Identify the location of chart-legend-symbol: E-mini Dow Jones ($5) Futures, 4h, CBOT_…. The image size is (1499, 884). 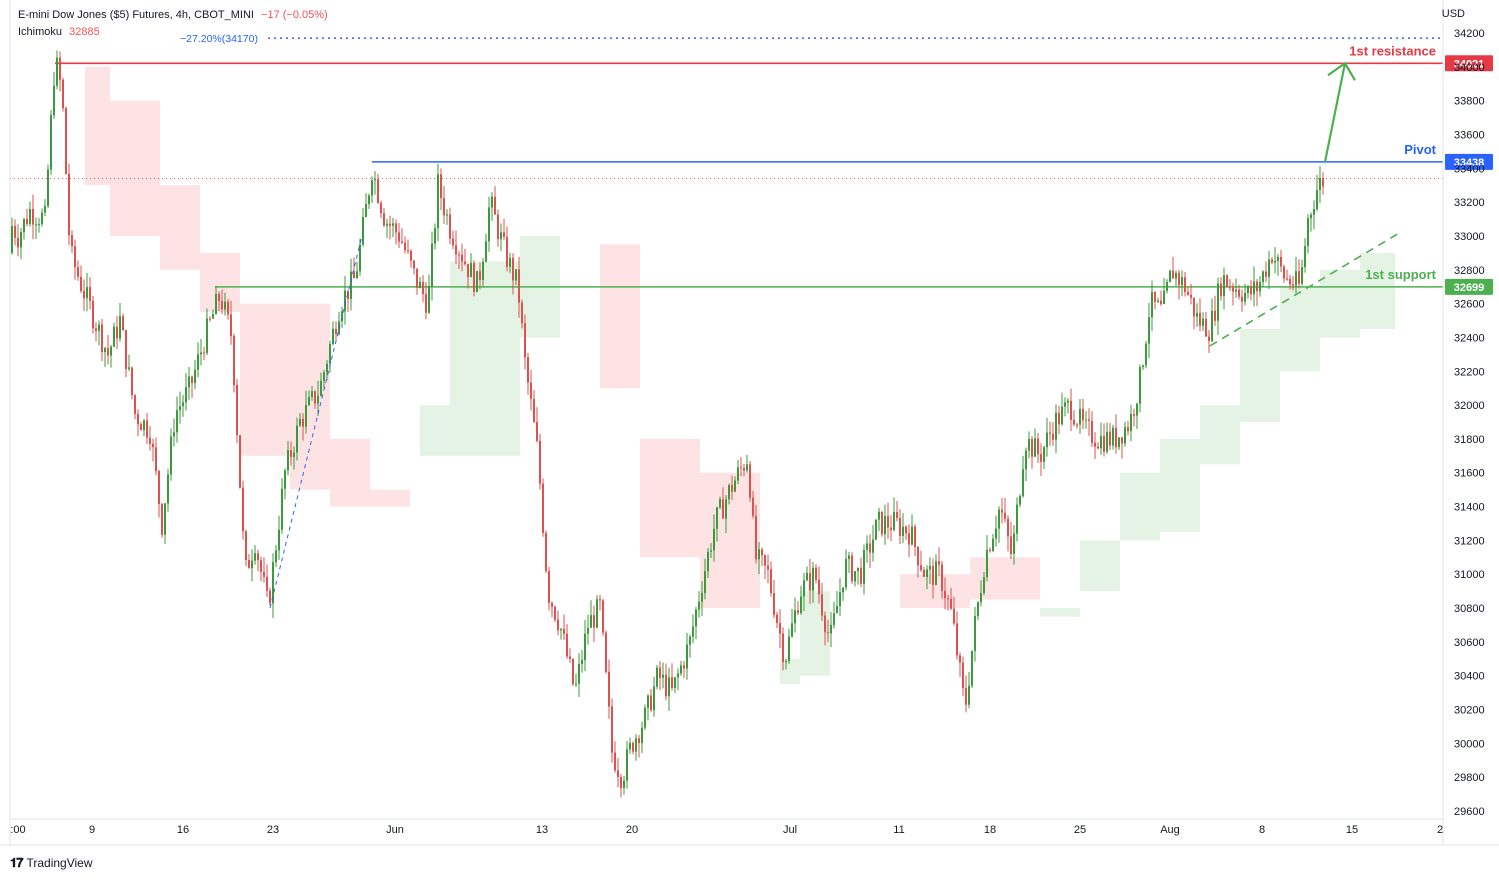
(173, 15).